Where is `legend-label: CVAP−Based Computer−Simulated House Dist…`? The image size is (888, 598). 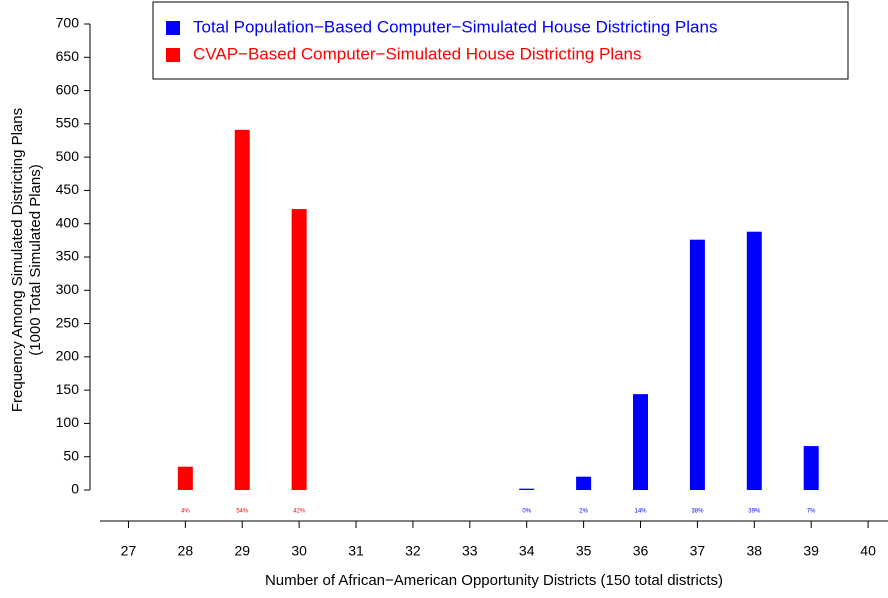 legend-label: CVAP−Based Computer−Simulated House Dist… is located at coordinates (417, 53).